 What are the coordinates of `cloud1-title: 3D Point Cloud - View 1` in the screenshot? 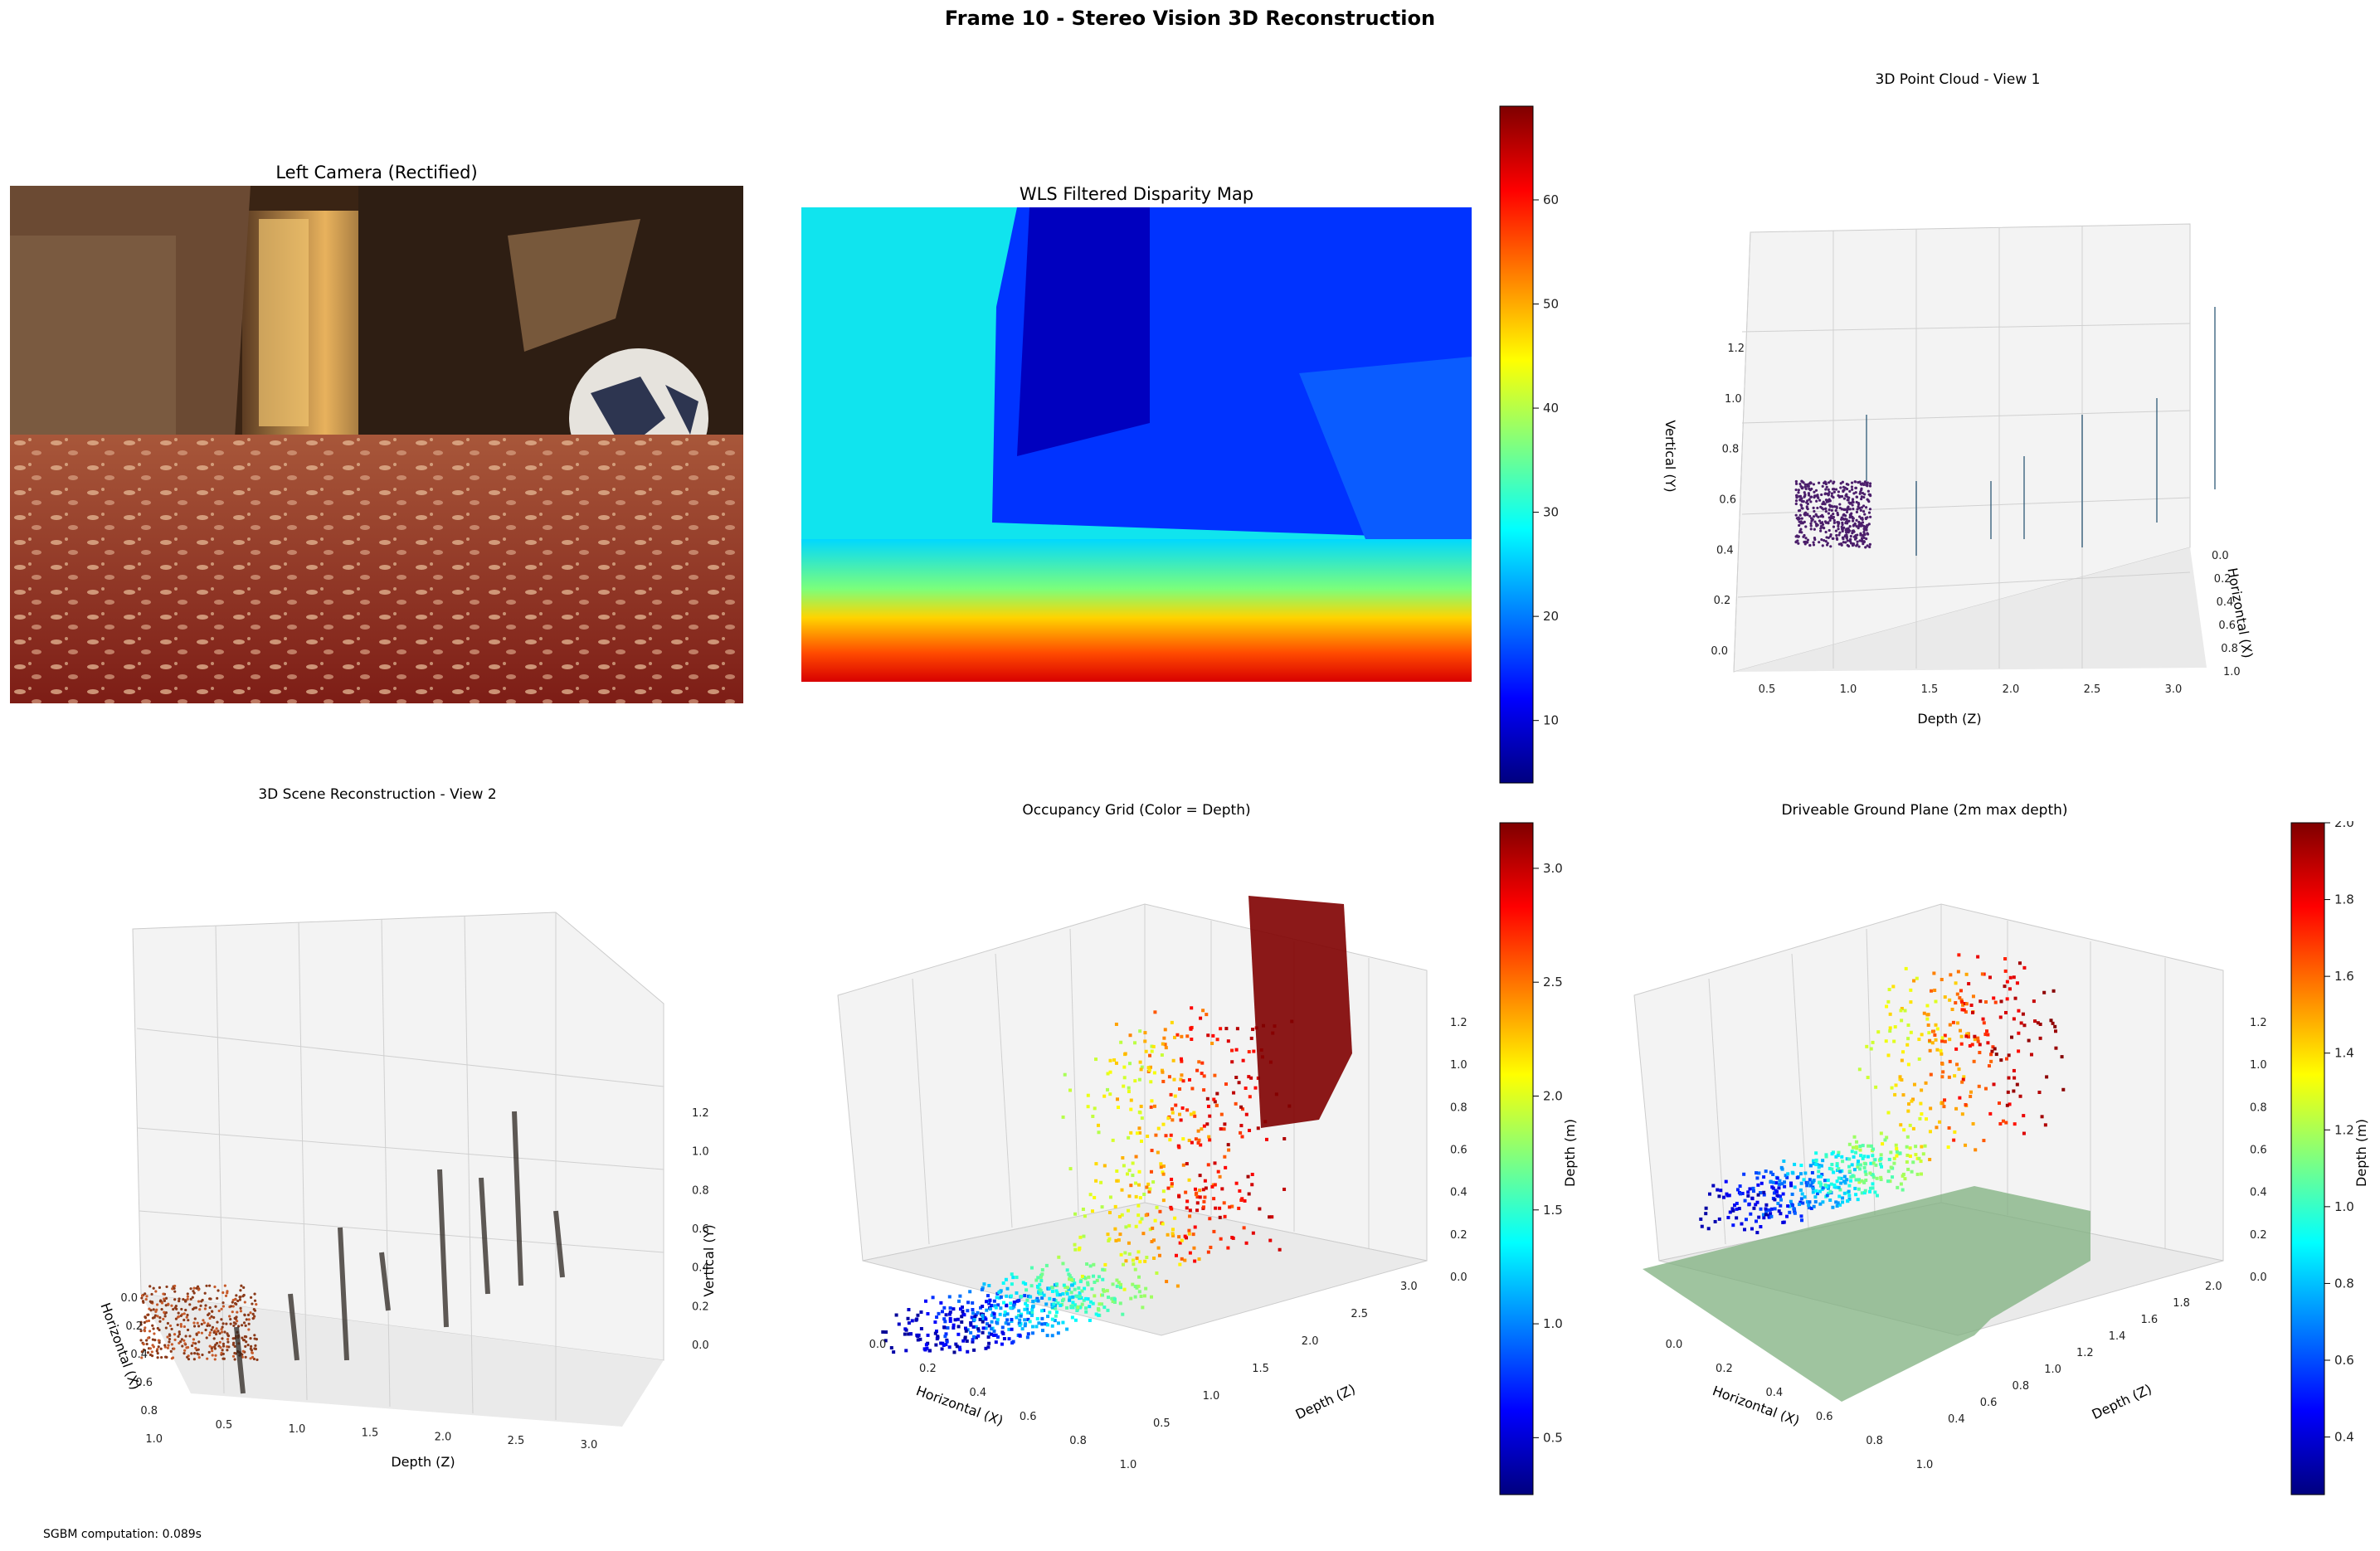 It's located at (1958, 79).